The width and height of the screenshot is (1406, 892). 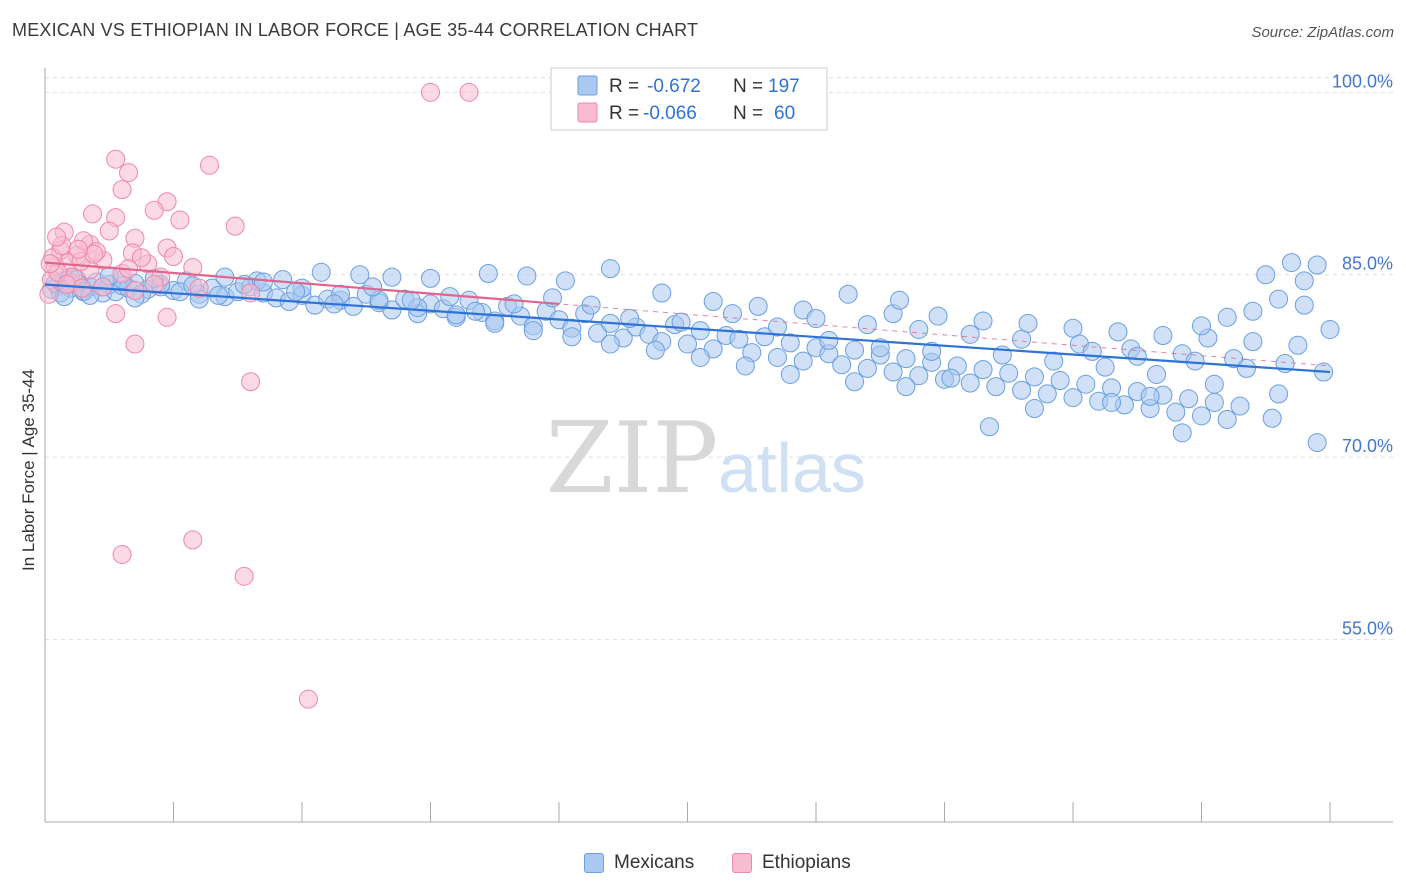 What do you see at coordinates (1362, 81) in the screenshot?
I see `y-tick-label: 100.0%` at bounding box center [1362, 81].